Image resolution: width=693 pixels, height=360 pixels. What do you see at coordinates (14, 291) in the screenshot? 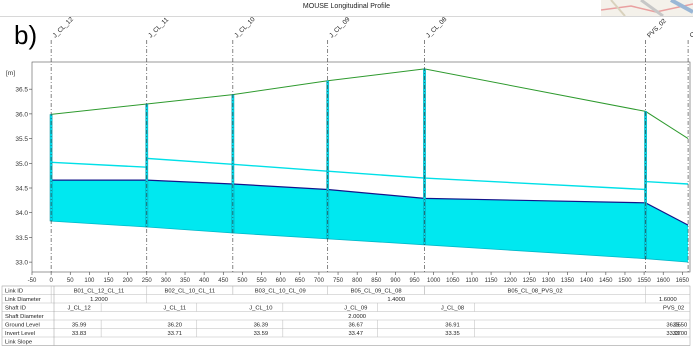
I see `table-row-label: Link ID` at bounding box center [14, 291].